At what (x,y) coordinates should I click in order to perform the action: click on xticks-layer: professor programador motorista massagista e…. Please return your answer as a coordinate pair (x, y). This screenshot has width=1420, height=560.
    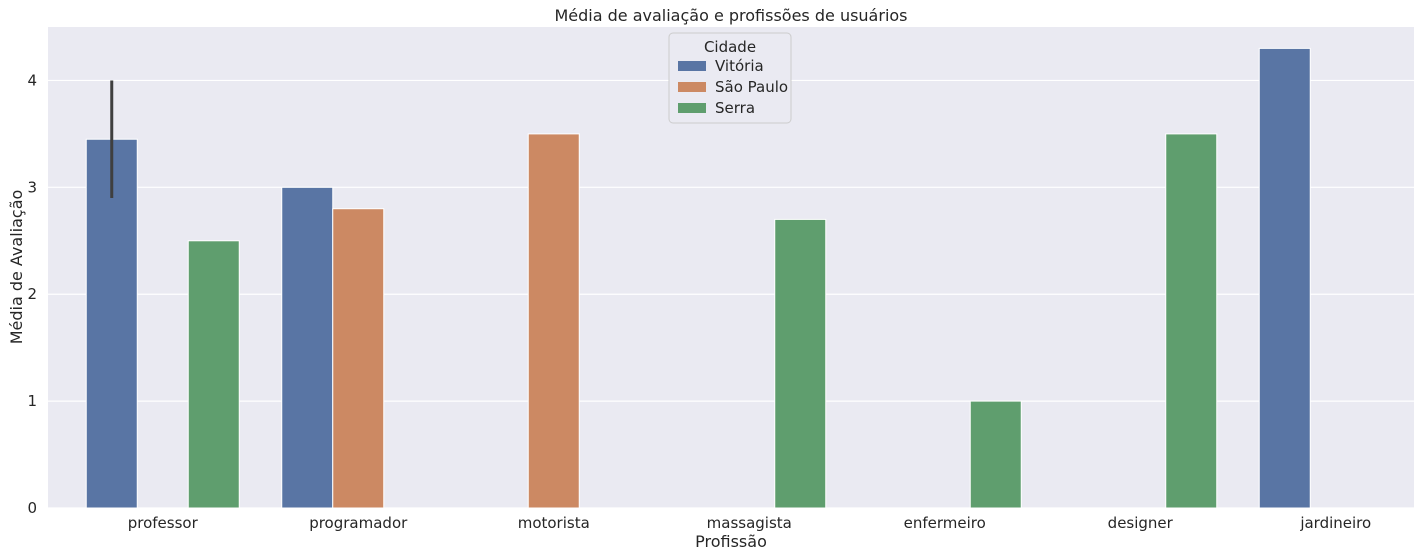
    Looking at the image, I should click on (749, 523).